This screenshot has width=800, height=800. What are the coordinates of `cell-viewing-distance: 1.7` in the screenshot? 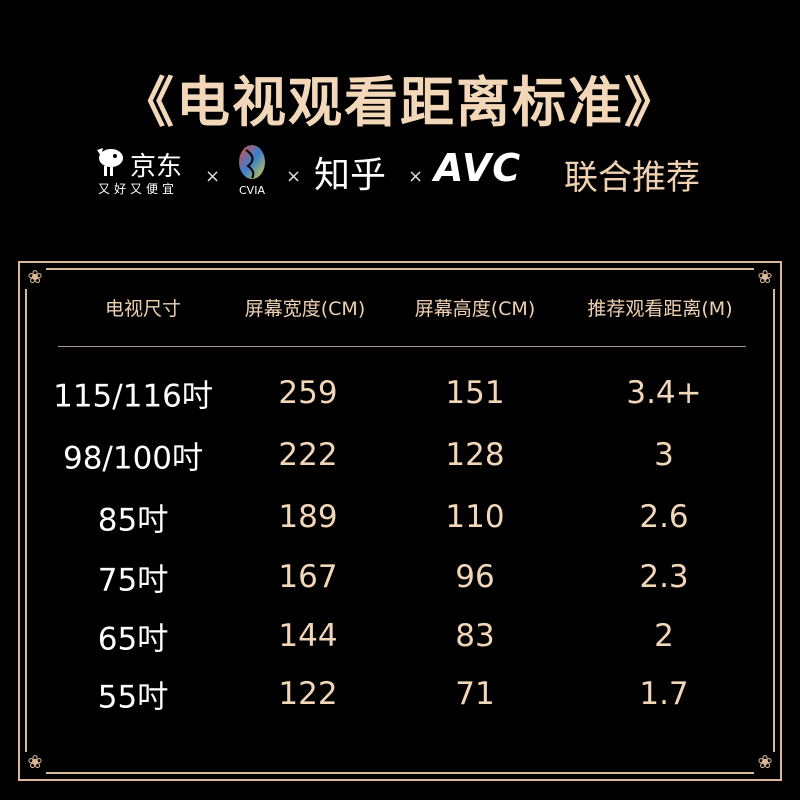 It's located at (664, 694).